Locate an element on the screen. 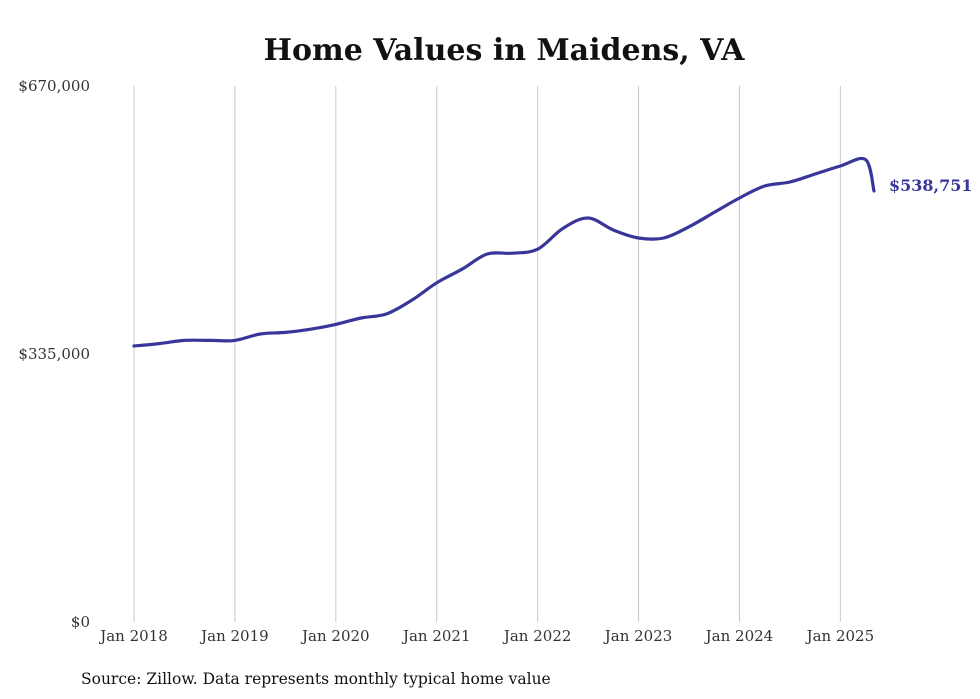  x-tick-label: Jan 2024 is located at coordinates (739, 636).